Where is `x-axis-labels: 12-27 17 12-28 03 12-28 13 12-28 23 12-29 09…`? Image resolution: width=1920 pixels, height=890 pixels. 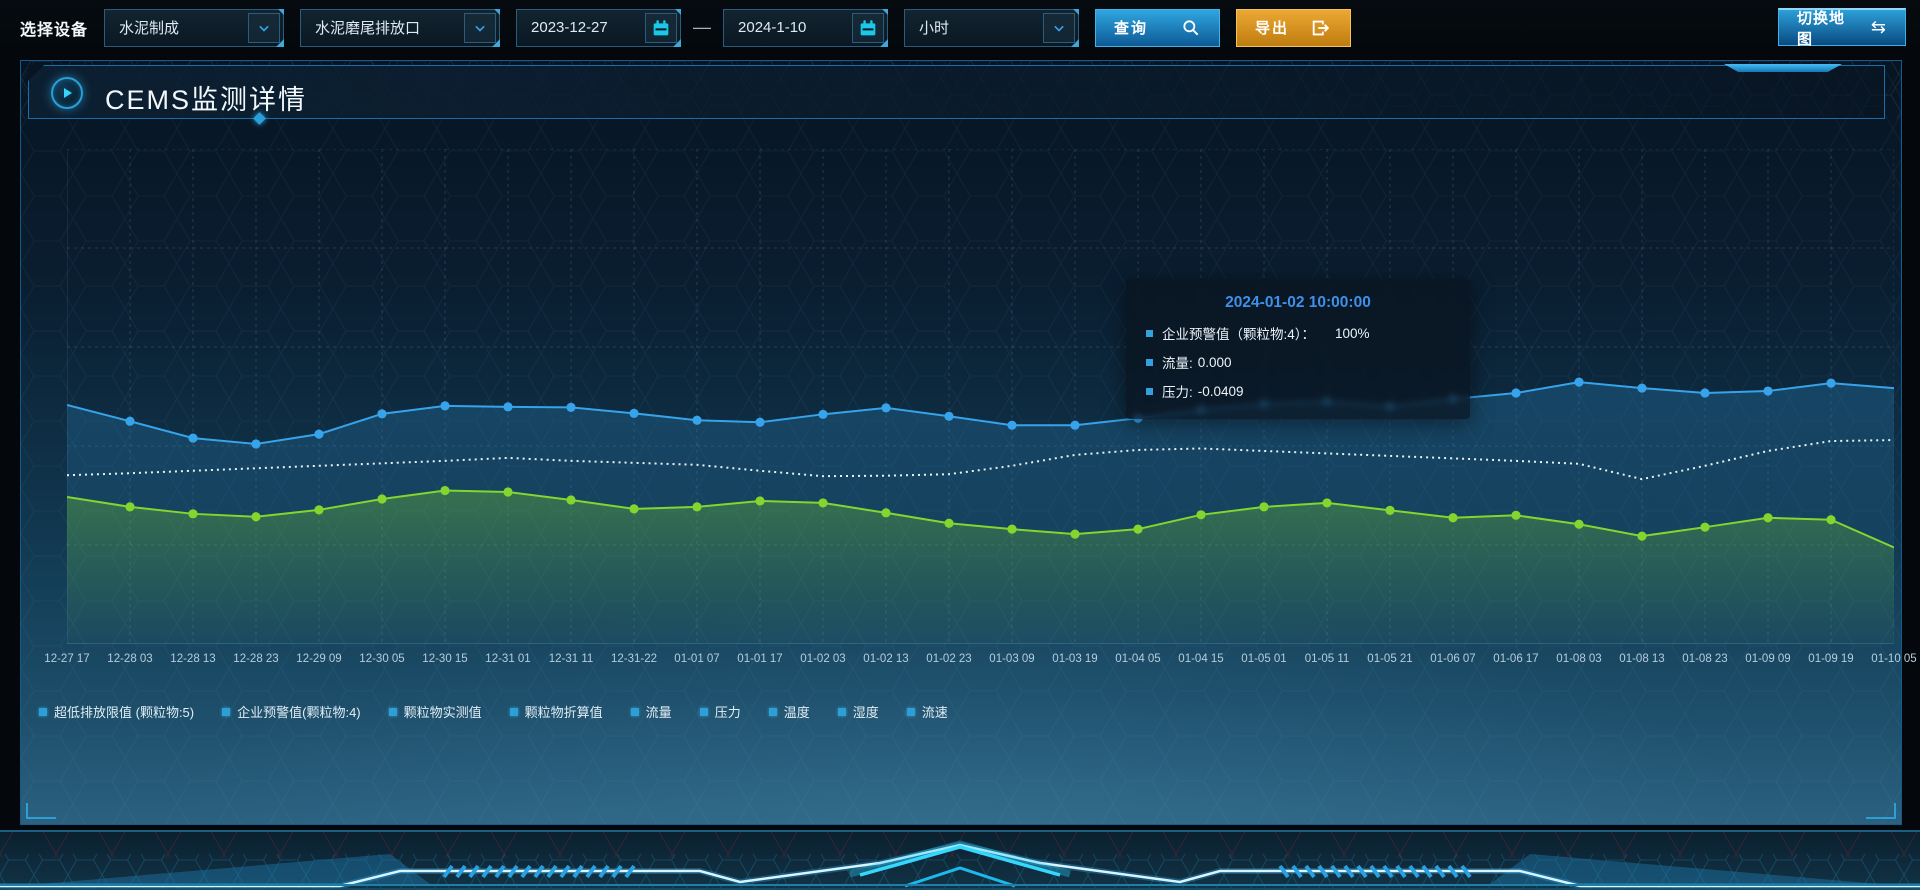 x-axis-labels: 12-27 17 12-28 03 12-28 13 12-28 23 12-29 09… is located at coordinates (980, 661).